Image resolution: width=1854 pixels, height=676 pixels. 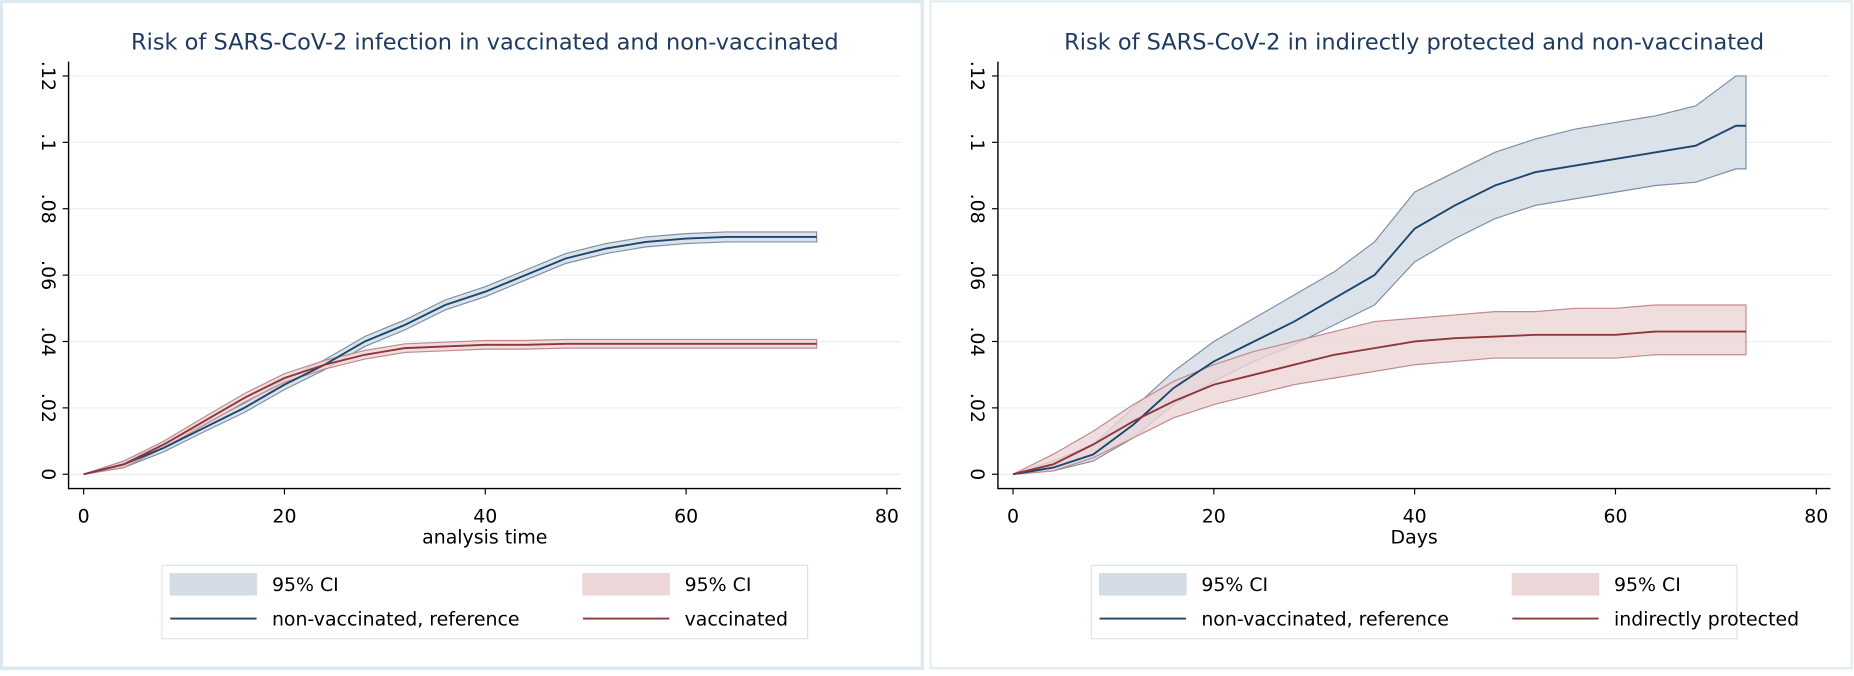 I want to click on x-axis-label: Days, so click(x=1414, y=538).